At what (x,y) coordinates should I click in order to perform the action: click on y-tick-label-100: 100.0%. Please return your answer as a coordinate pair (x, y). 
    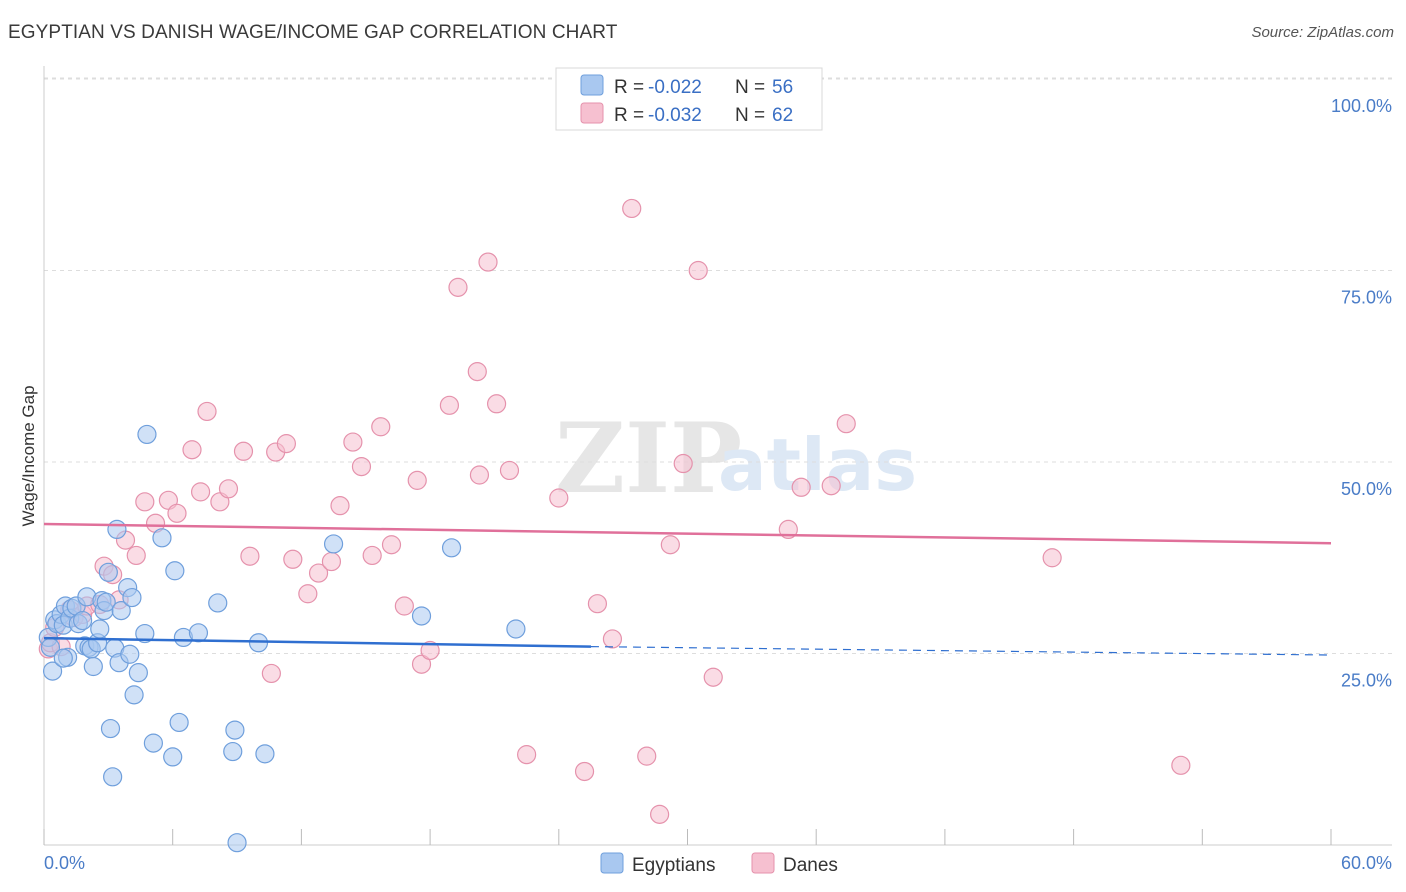
    Looking at the image, I should click on (1361, 106).